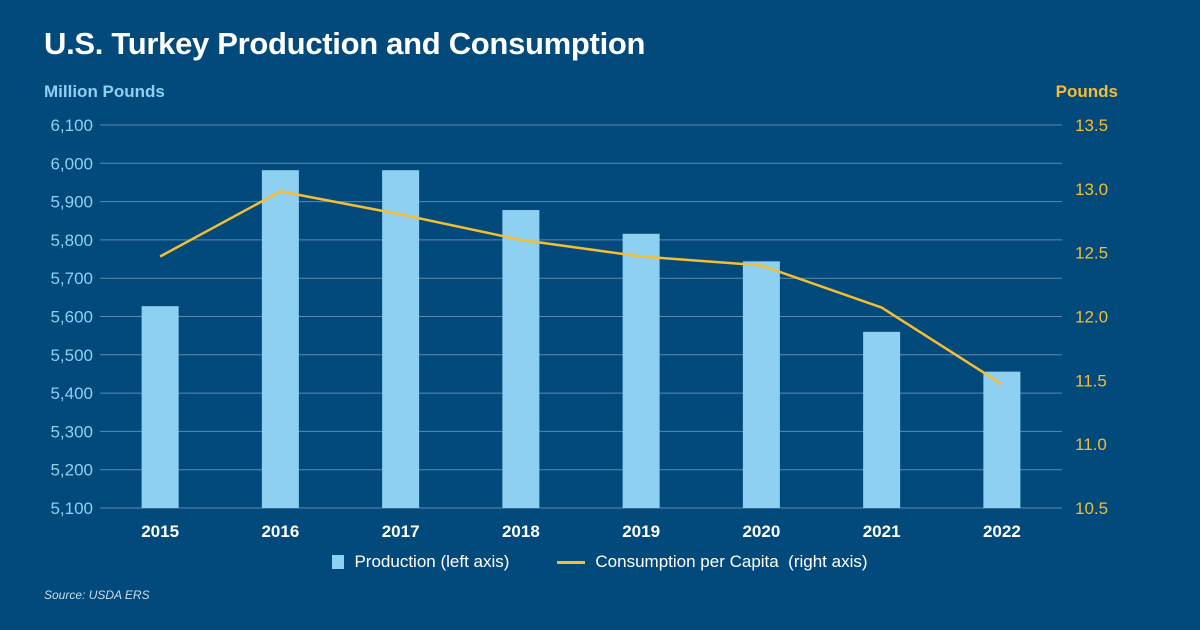 Image resolution: width=1200 pixels, height=630 pixels. Describe the element at coordinates (345, 43) in the screenshot. I see `chart-title: U.S. Turkey Production and Consumption` at that location.